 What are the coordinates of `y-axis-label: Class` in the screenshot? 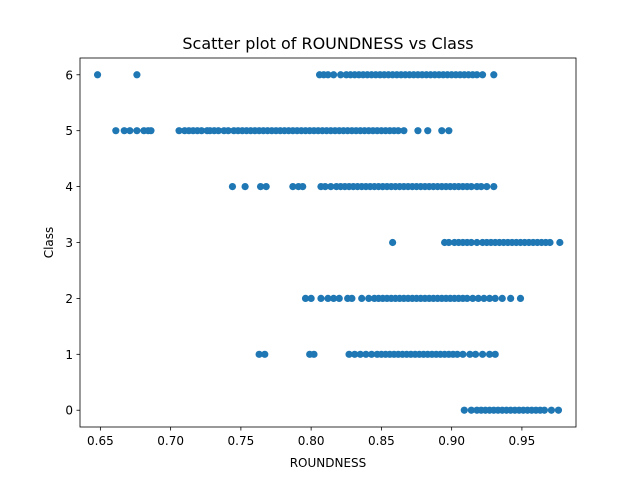 It's located at (49, 243).